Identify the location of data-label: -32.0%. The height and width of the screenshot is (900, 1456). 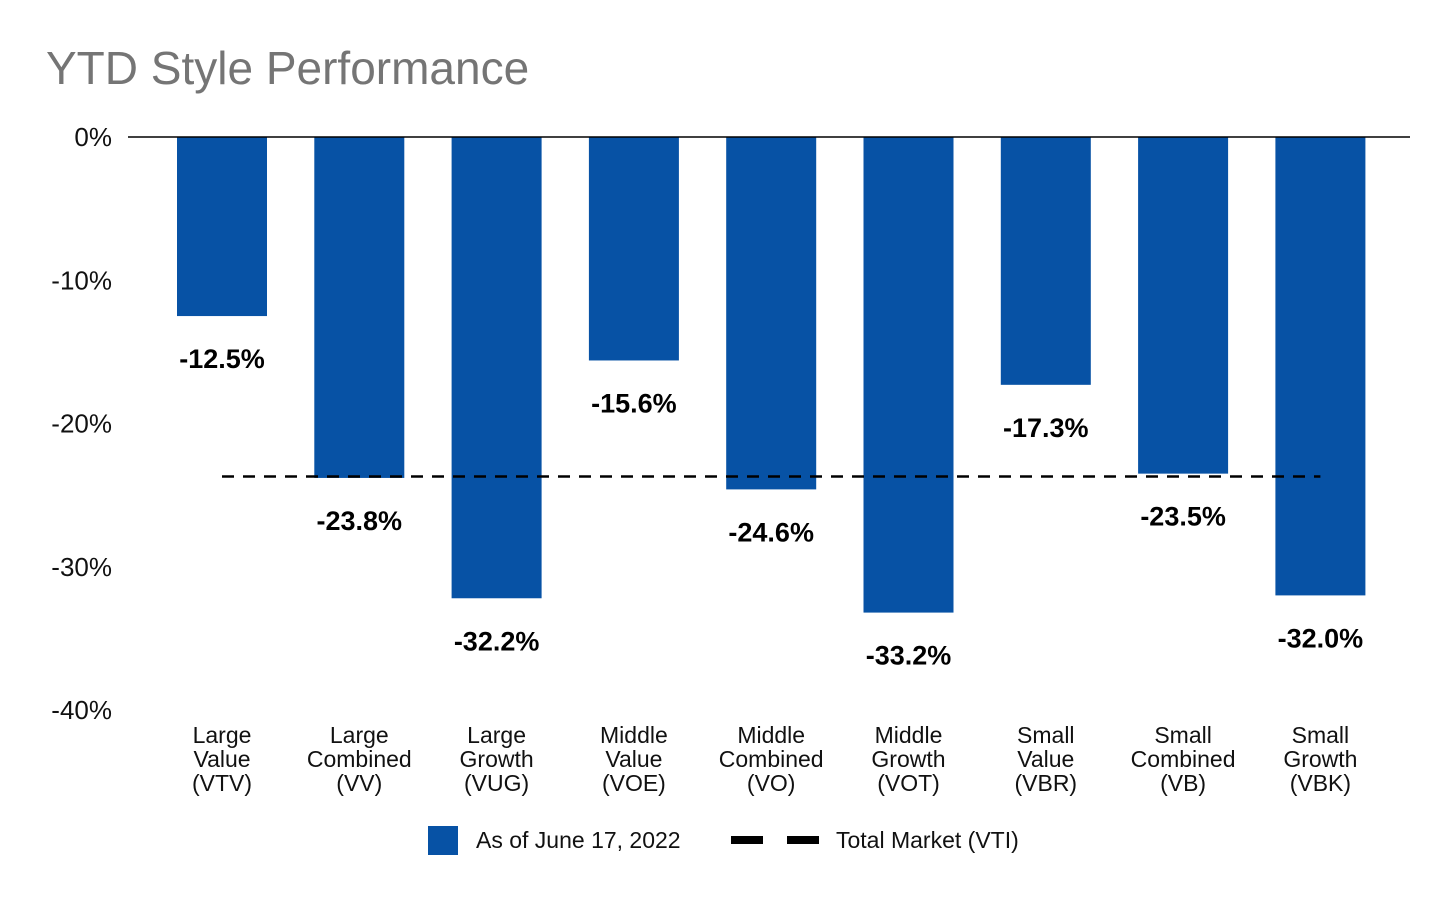
(1321, 638).